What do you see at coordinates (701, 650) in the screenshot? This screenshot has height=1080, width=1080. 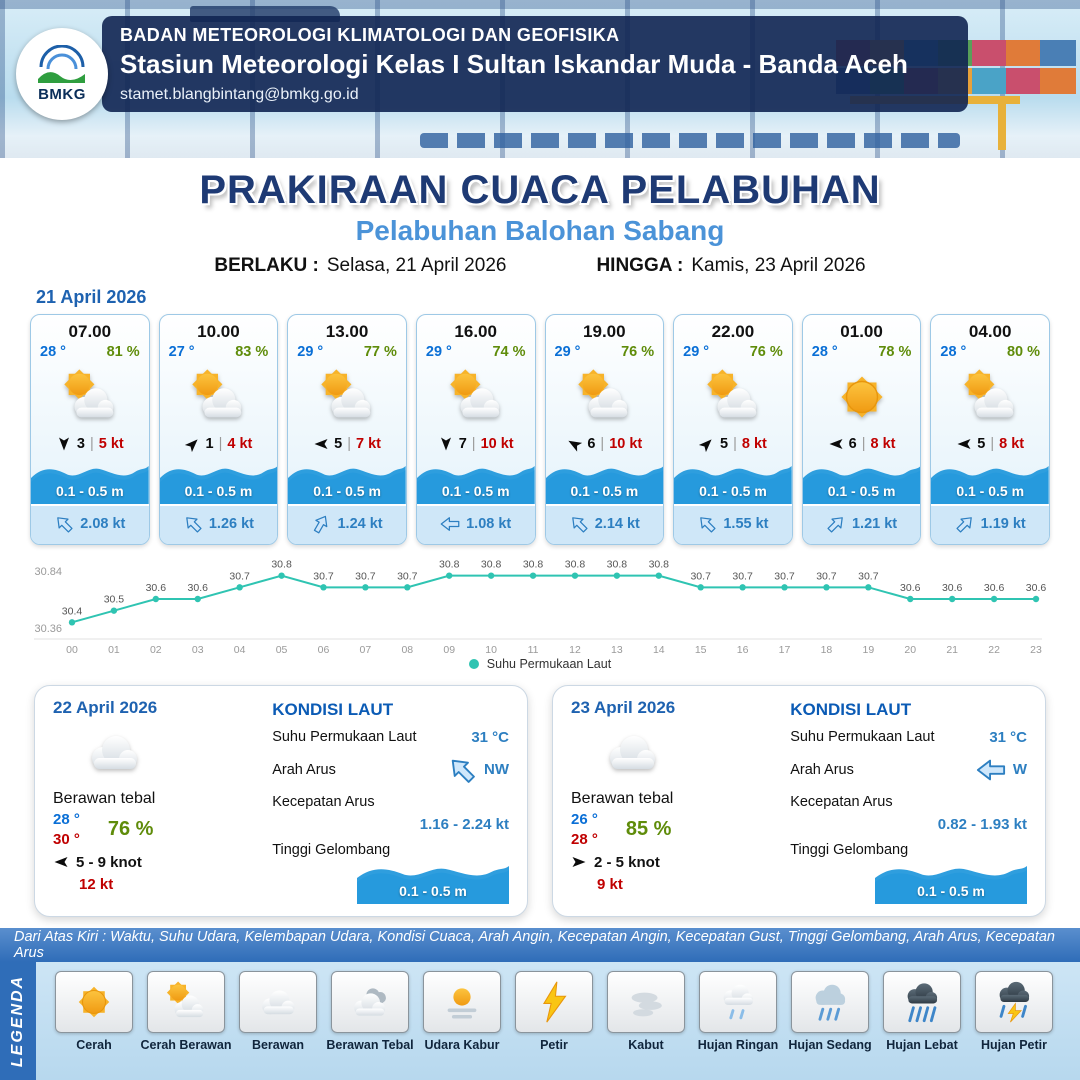 I see `svg-text: 15` at bounding box center [701, 650].